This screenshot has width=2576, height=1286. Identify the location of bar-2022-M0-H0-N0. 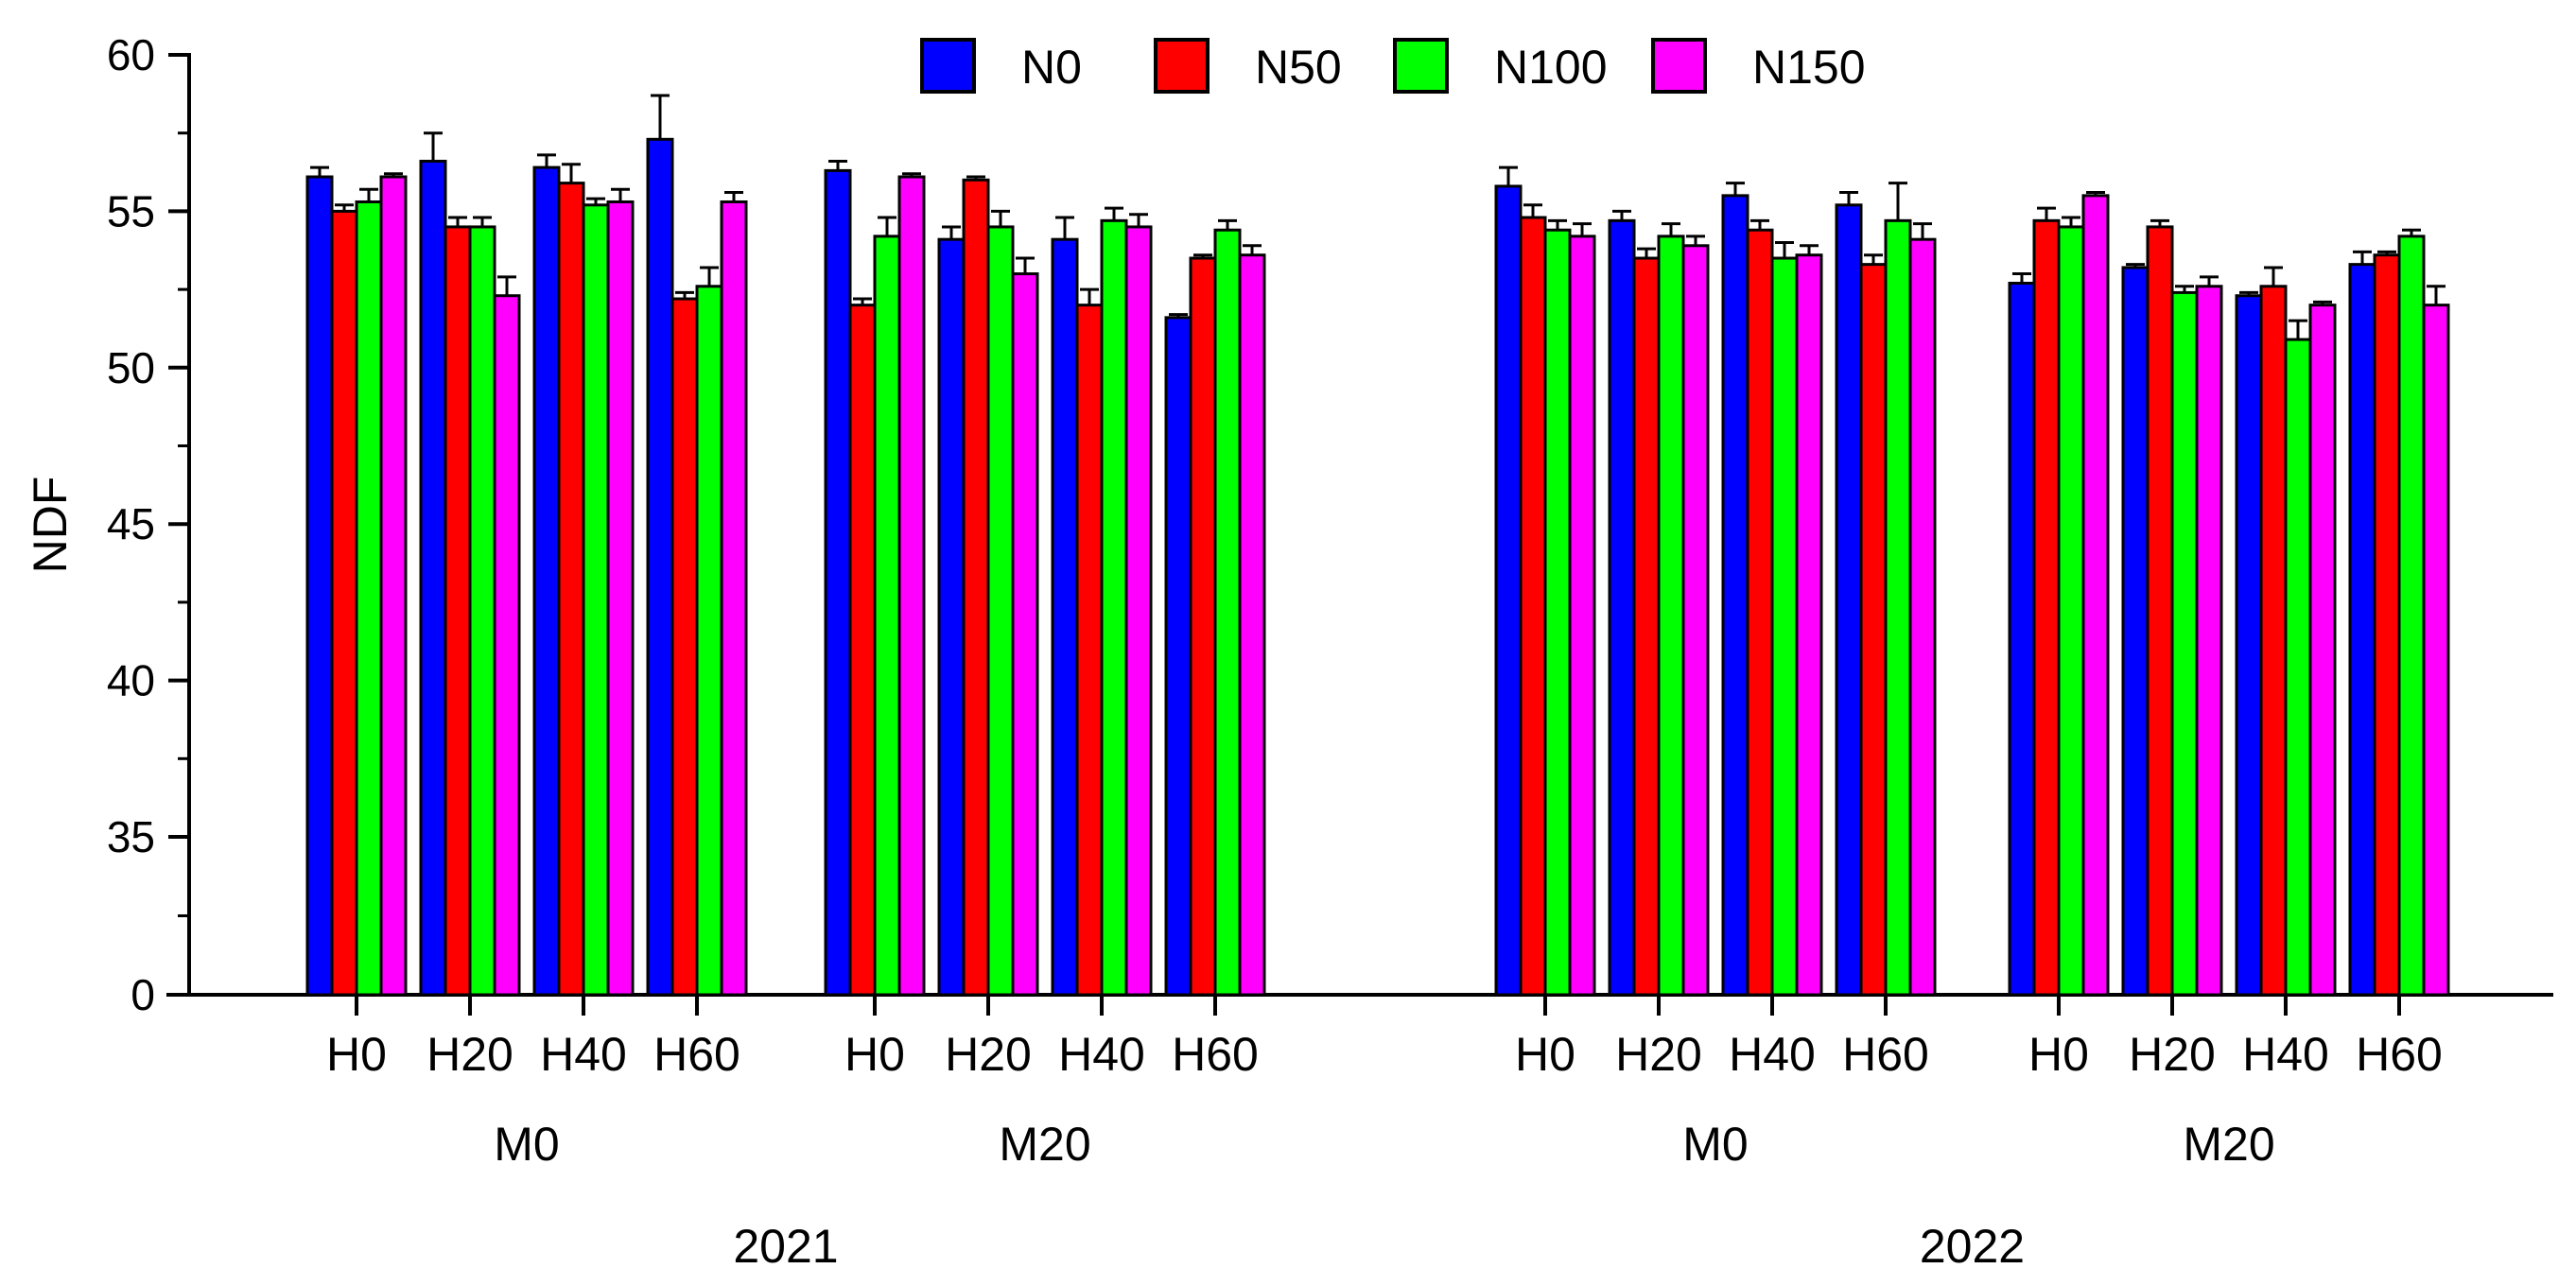
(1508, 590).